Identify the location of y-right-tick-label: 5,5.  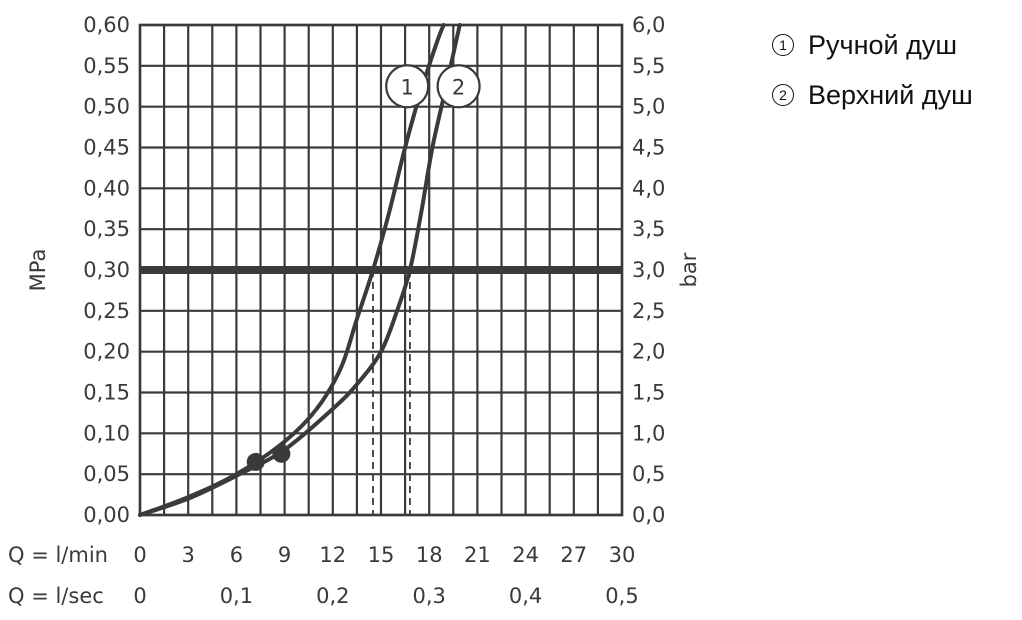
(648, 66).